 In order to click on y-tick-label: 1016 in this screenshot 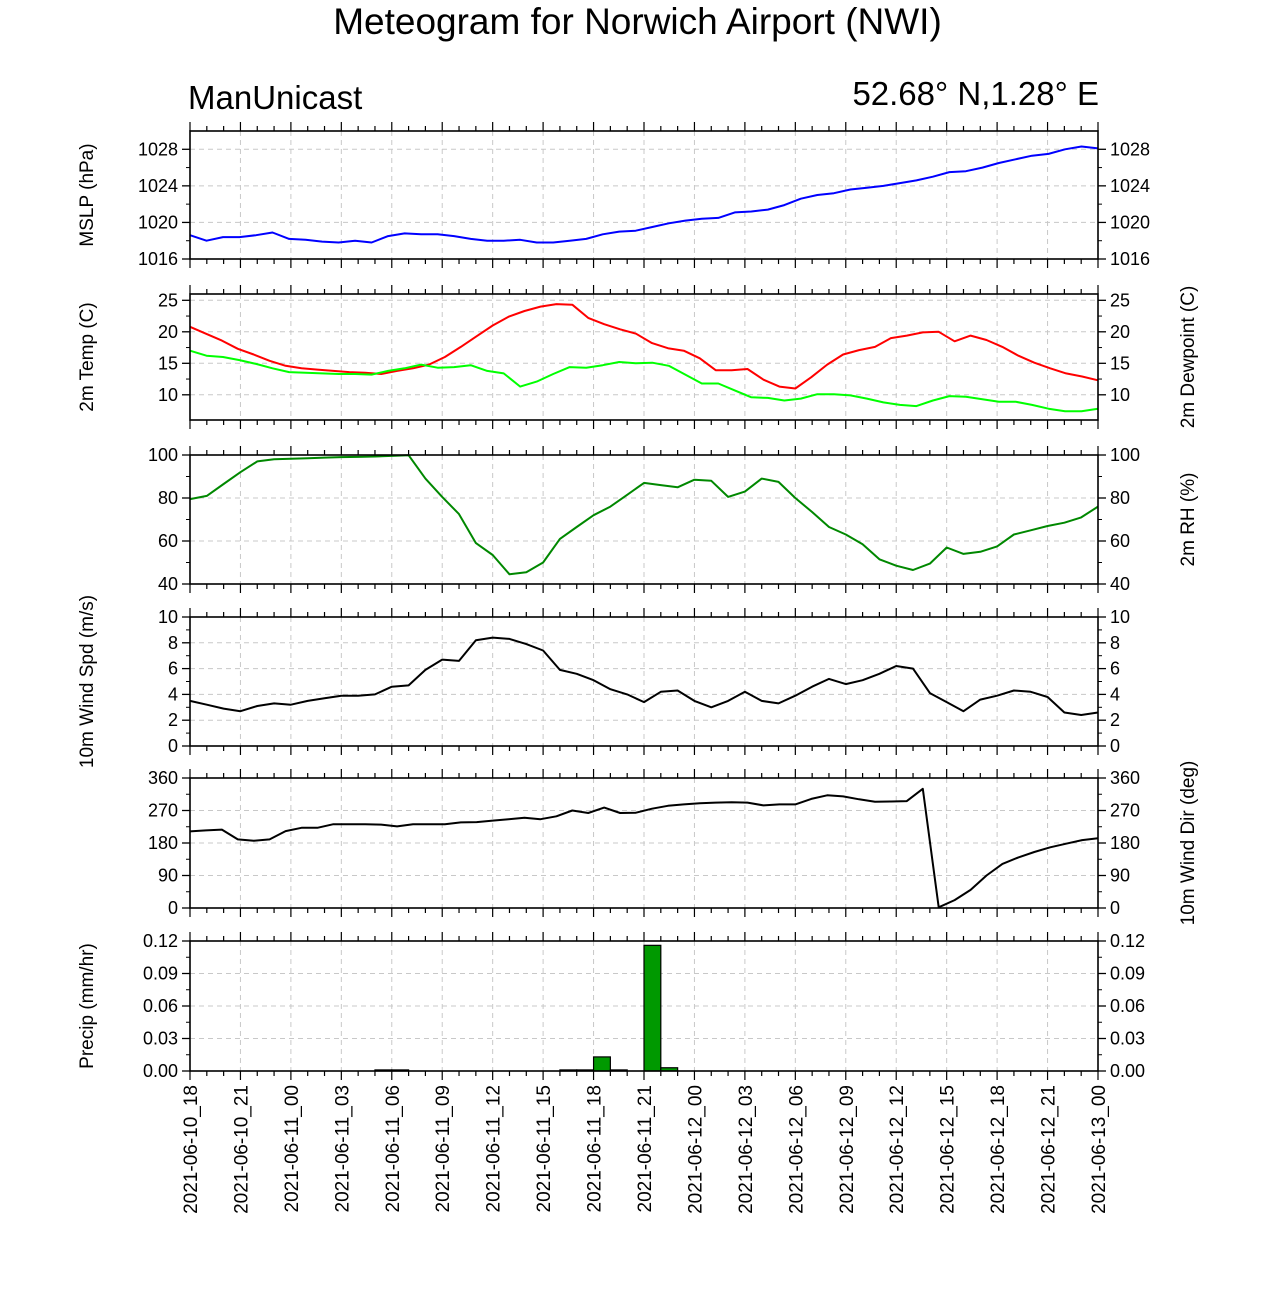, I will do `click(158, 259)`.